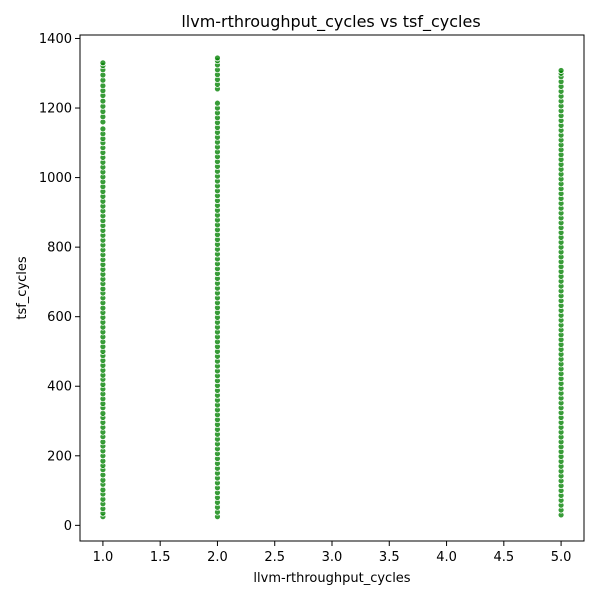 The image size is (600, 600). Describe the element at coordinates (55, 39) in the screenshot. I see `y-tick-label: 1400` at that location.